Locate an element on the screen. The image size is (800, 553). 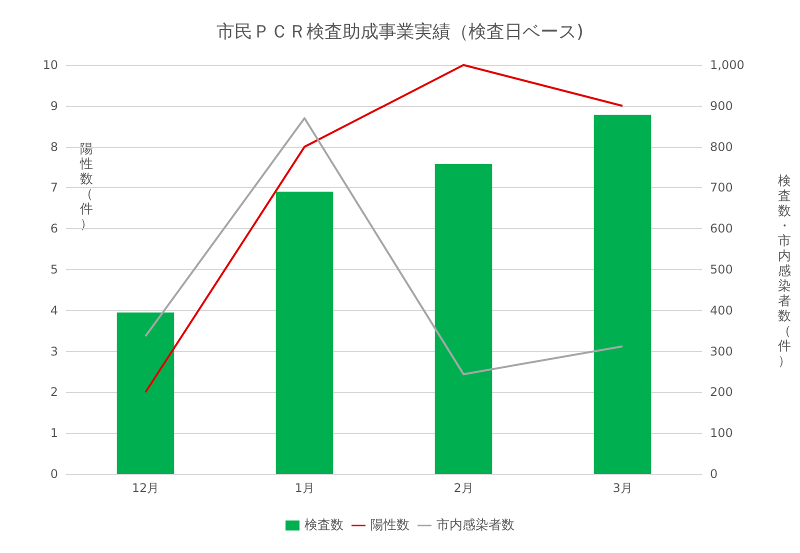
y-tick-label: 4 is located at coordinates (54, 310).